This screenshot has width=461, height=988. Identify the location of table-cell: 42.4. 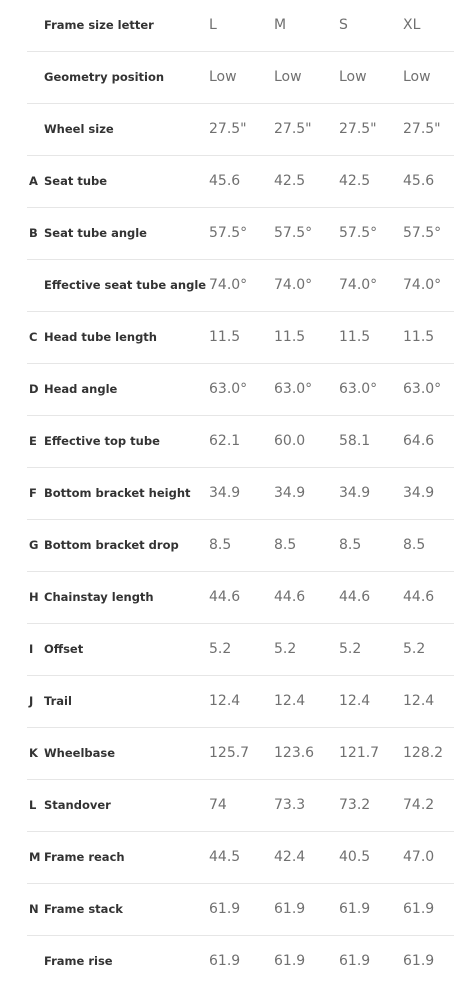
(290, 857).